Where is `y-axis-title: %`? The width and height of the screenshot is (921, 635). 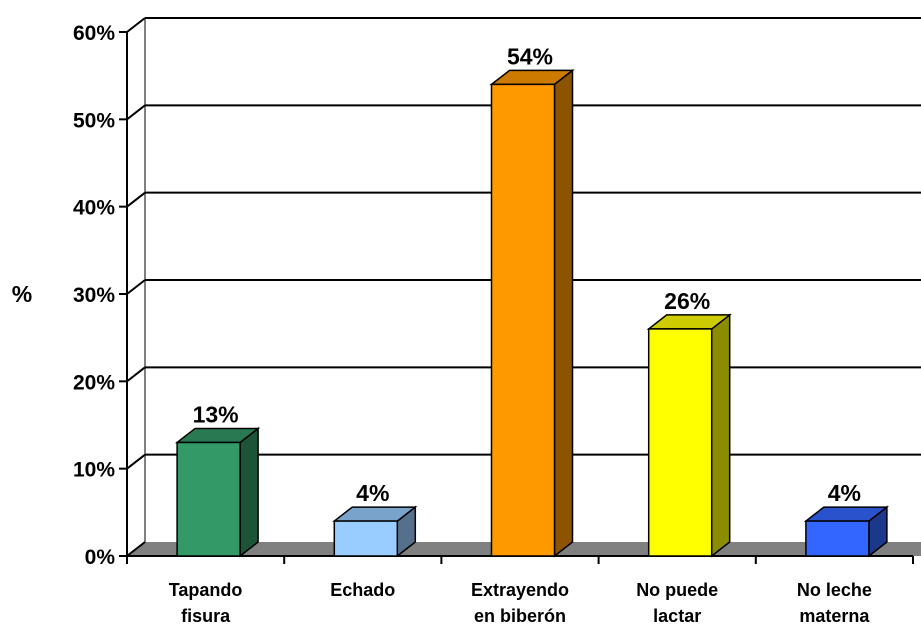 y-axis-title: % is located at coordinates (22, 294).